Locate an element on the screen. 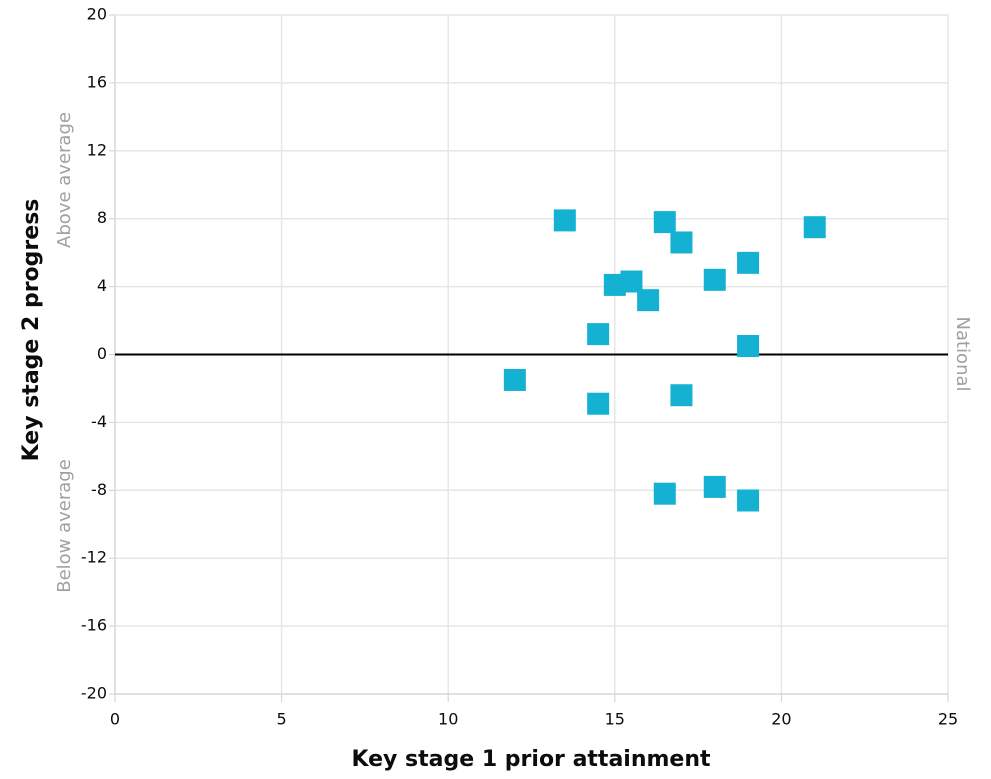  y-tick-label: -12 is located at coordinates (94, 557).